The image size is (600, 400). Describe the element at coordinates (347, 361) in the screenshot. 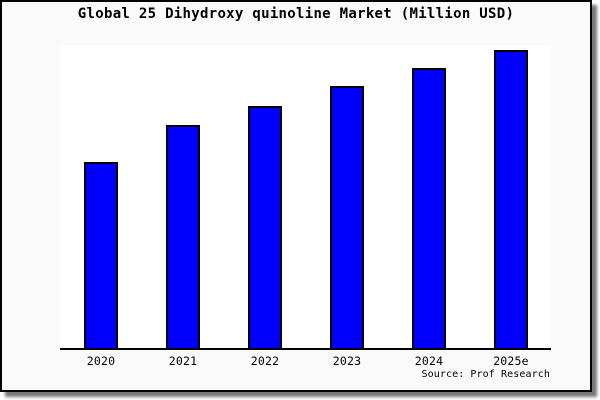

I see `x-tick-label-2023: 2023` at that location.